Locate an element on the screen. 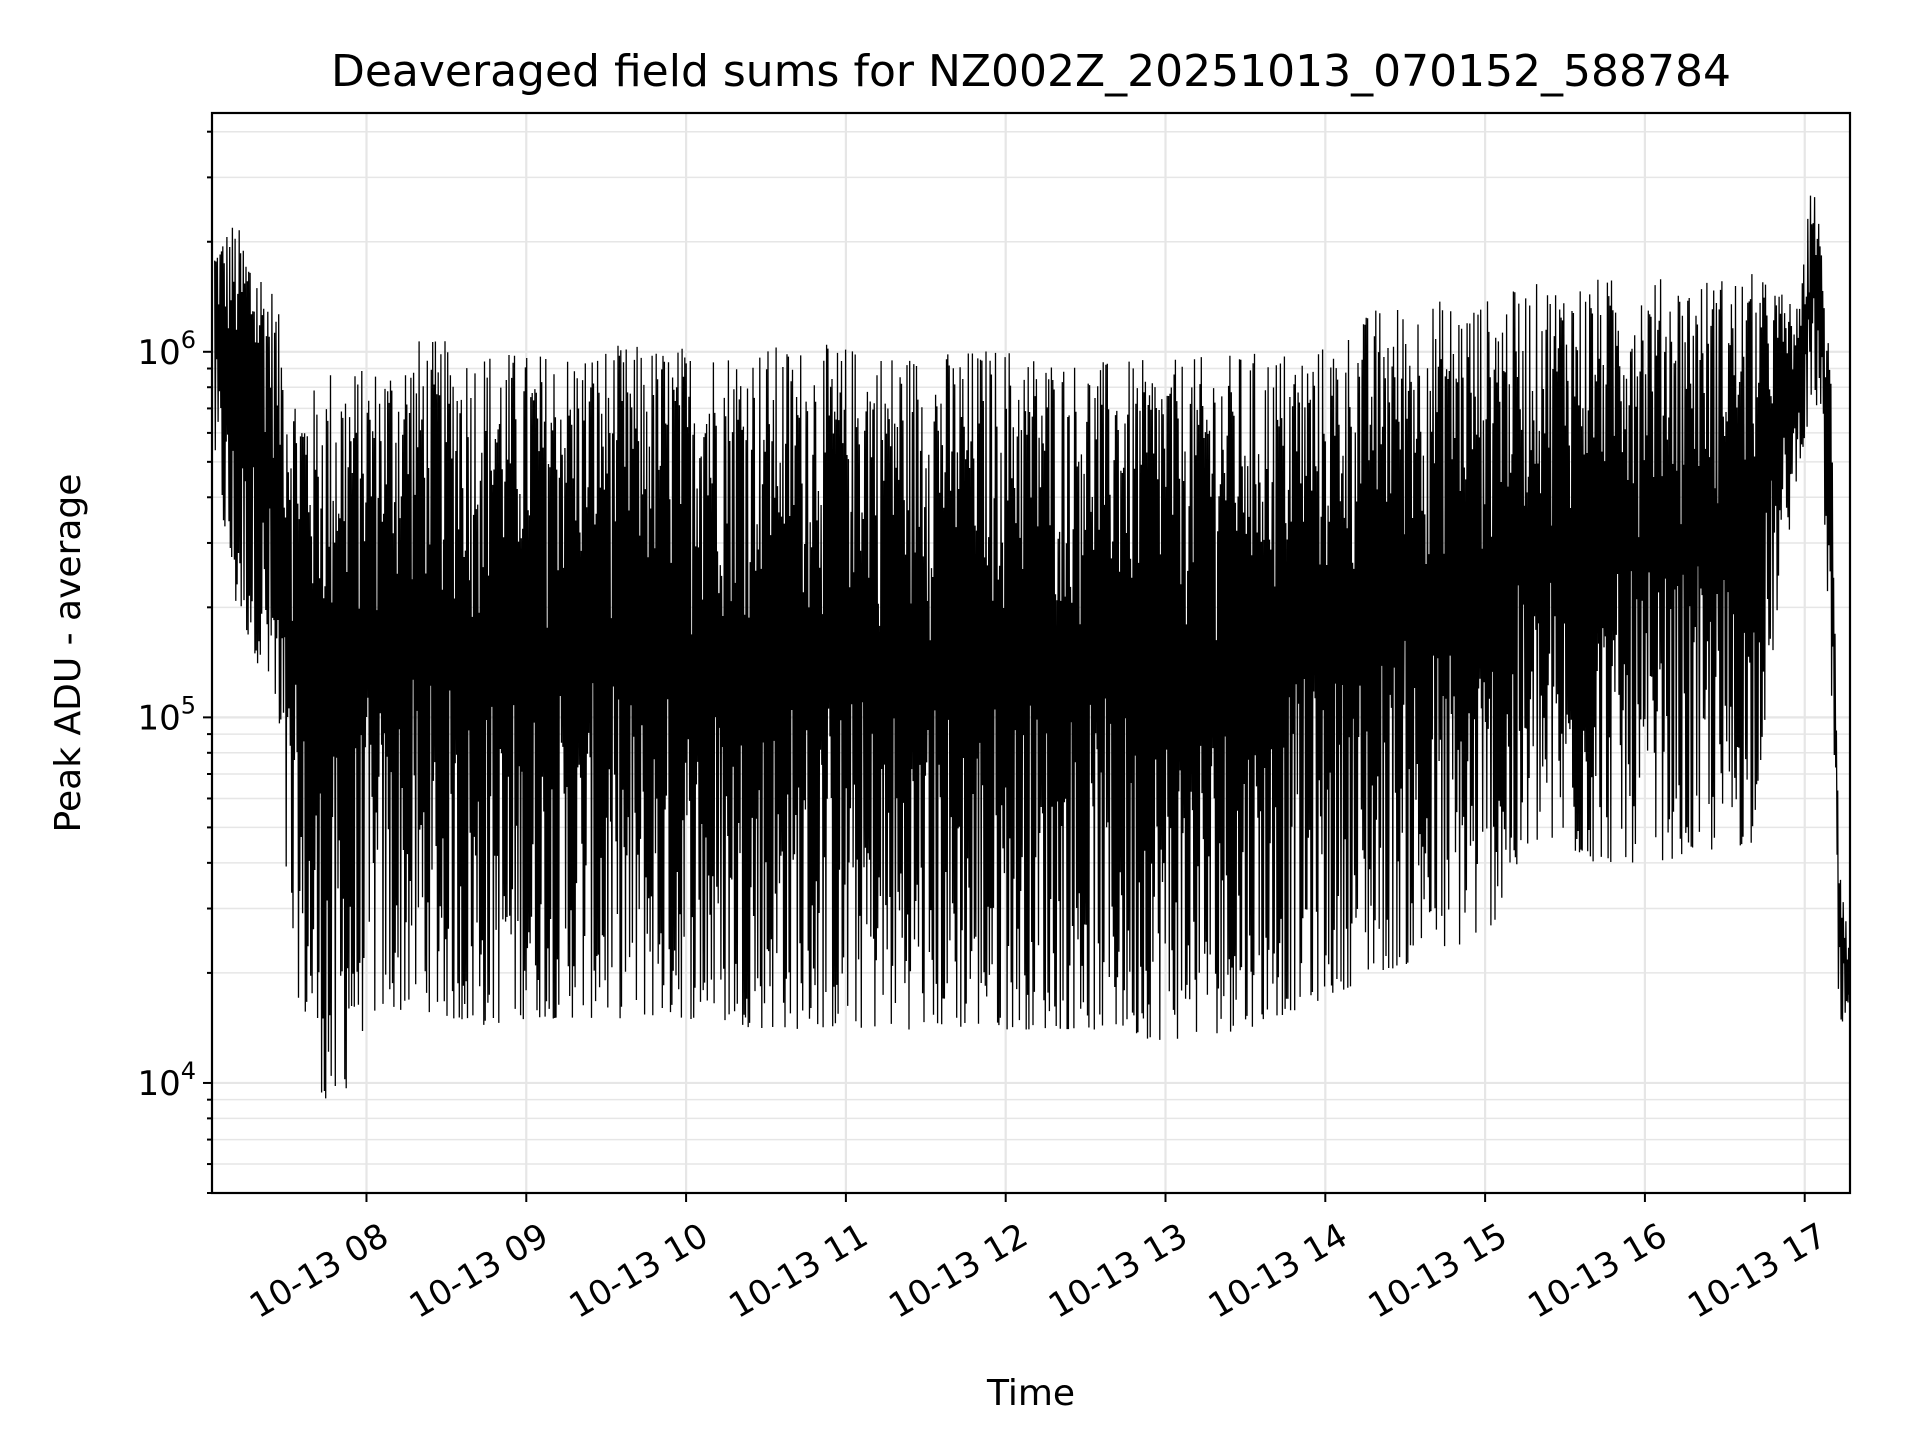  y-tick-label: 10⁵ is located at coordinates (166, 714).